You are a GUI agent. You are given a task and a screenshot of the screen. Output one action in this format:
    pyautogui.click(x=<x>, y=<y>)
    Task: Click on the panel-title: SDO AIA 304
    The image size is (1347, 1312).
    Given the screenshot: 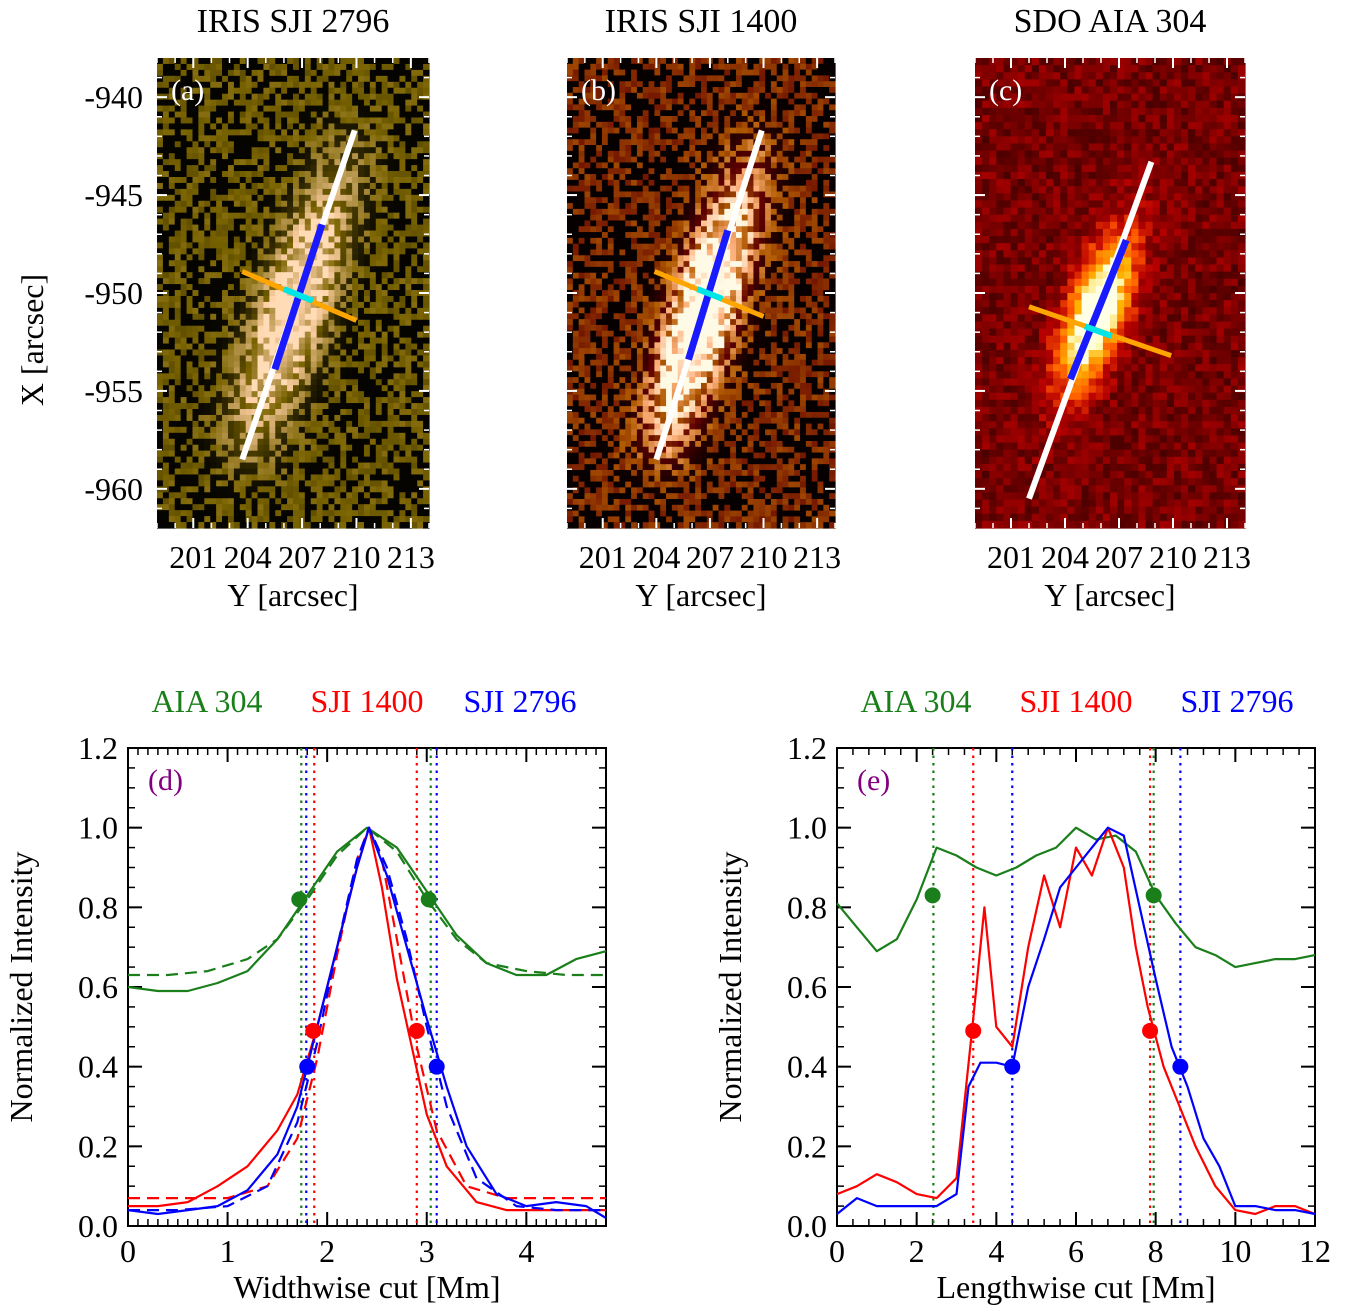 What is the action you would take?
    pyautogui.click(x=1110, y=21)
    